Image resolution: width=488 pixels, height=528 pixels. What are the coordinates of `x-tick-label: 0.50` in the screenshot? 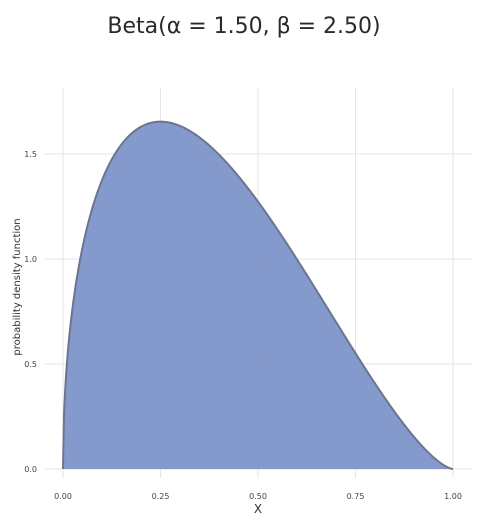 It's located at (258, 496).